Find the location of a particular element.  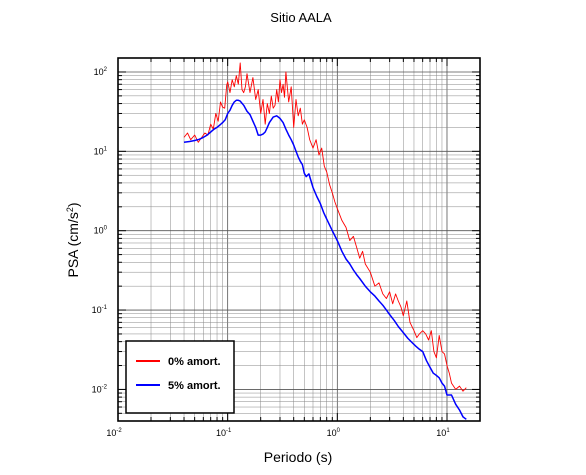

y-axis-title: PSA (cm/s2) is located at coordinates (73, 239).